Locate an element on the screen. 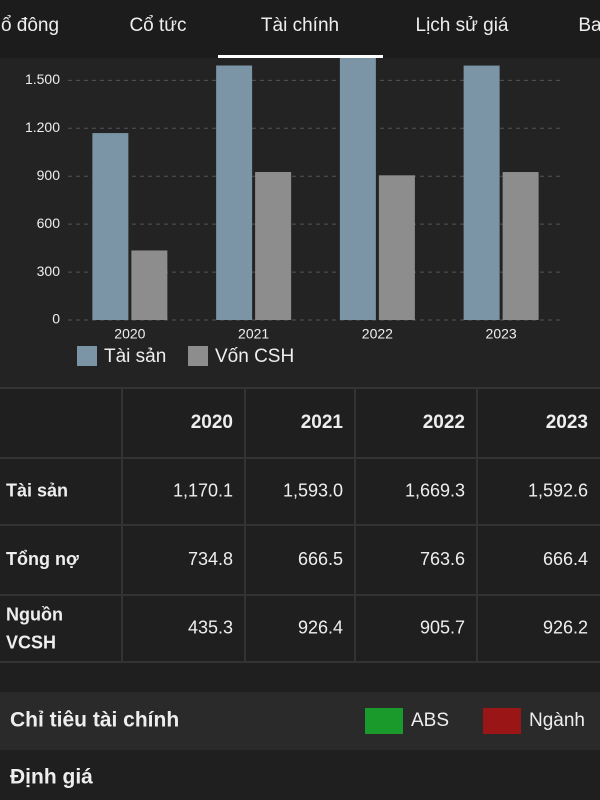  y-tick-label: 300 is located at coordinates (49, 271).